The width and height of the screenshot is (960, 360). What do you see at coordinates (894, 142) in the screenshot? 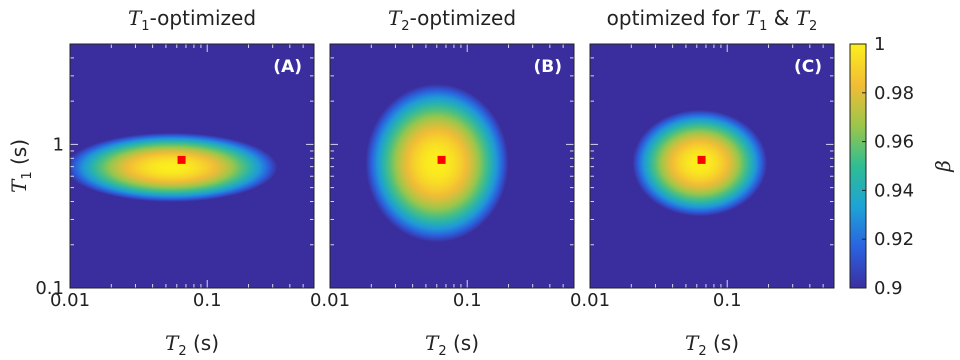
I see `colorbar-tick-label: 0.96` at bounding box center [894, 142].